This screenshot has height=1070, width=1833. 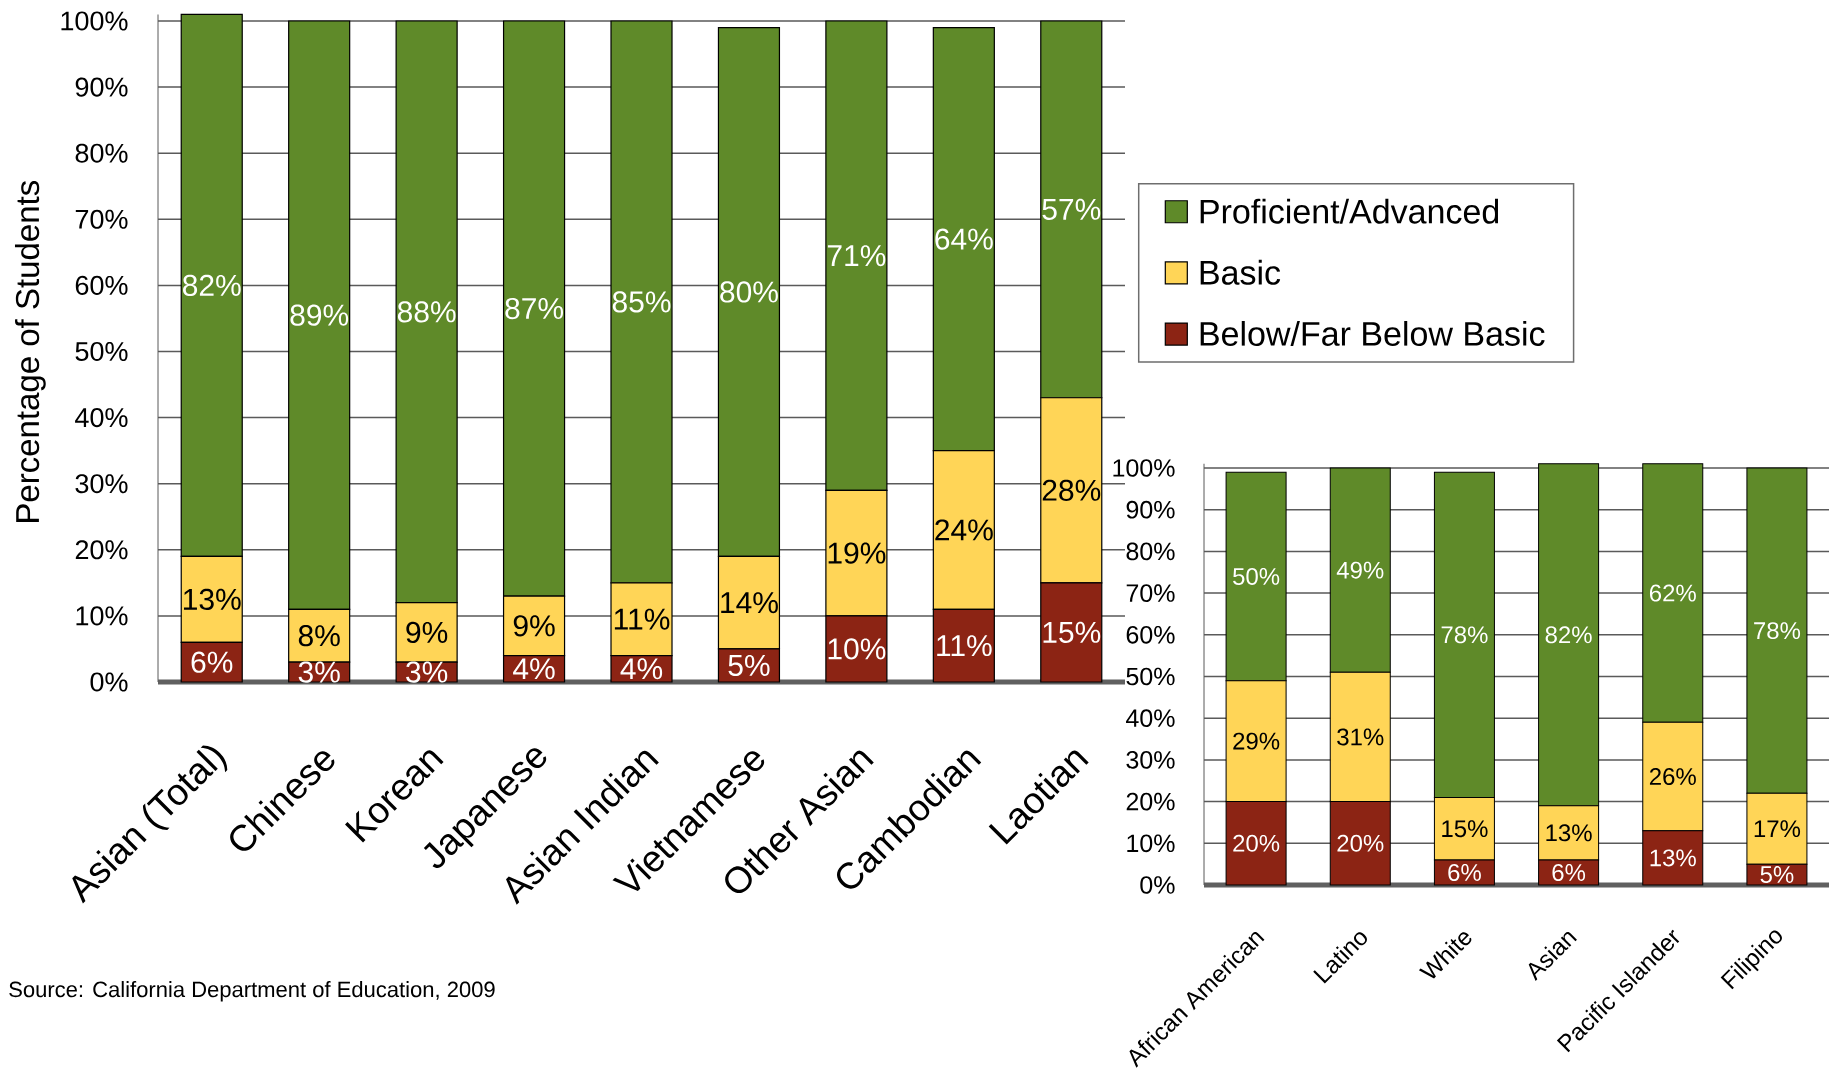 What do you see at coordinates (857, 649) in the screenshot?
I see `data-label: 10%` at bounding box center [857, 649].